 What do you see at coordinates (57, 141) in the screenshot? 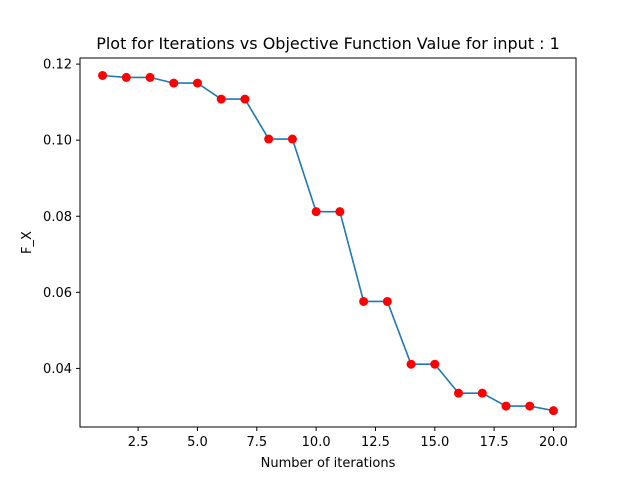
I see `y-tick-label: 0.10` at bounding box center [57, 141].